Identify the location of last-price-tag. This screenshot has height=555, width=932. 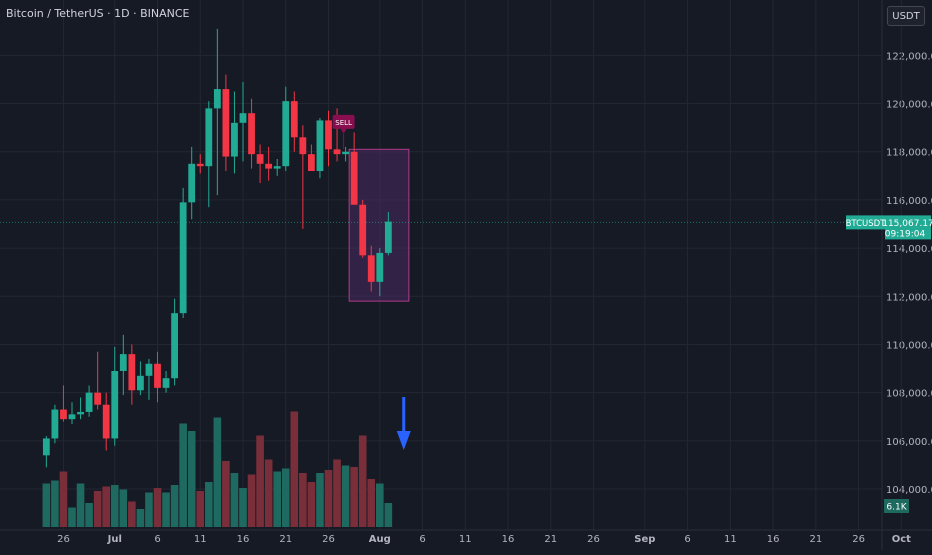
(908, 227).